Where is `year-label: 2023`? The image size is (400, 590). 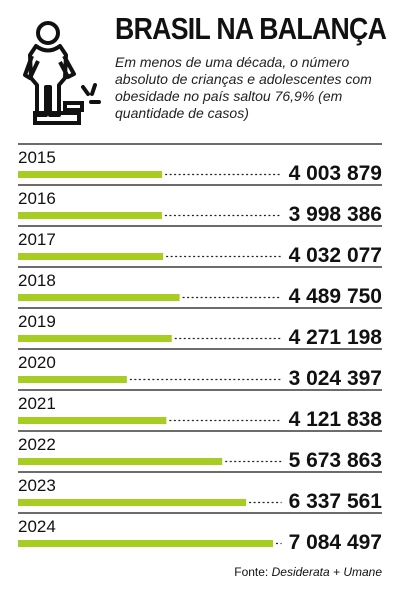
year-label: 2023 is located at coordinates (37, 485).